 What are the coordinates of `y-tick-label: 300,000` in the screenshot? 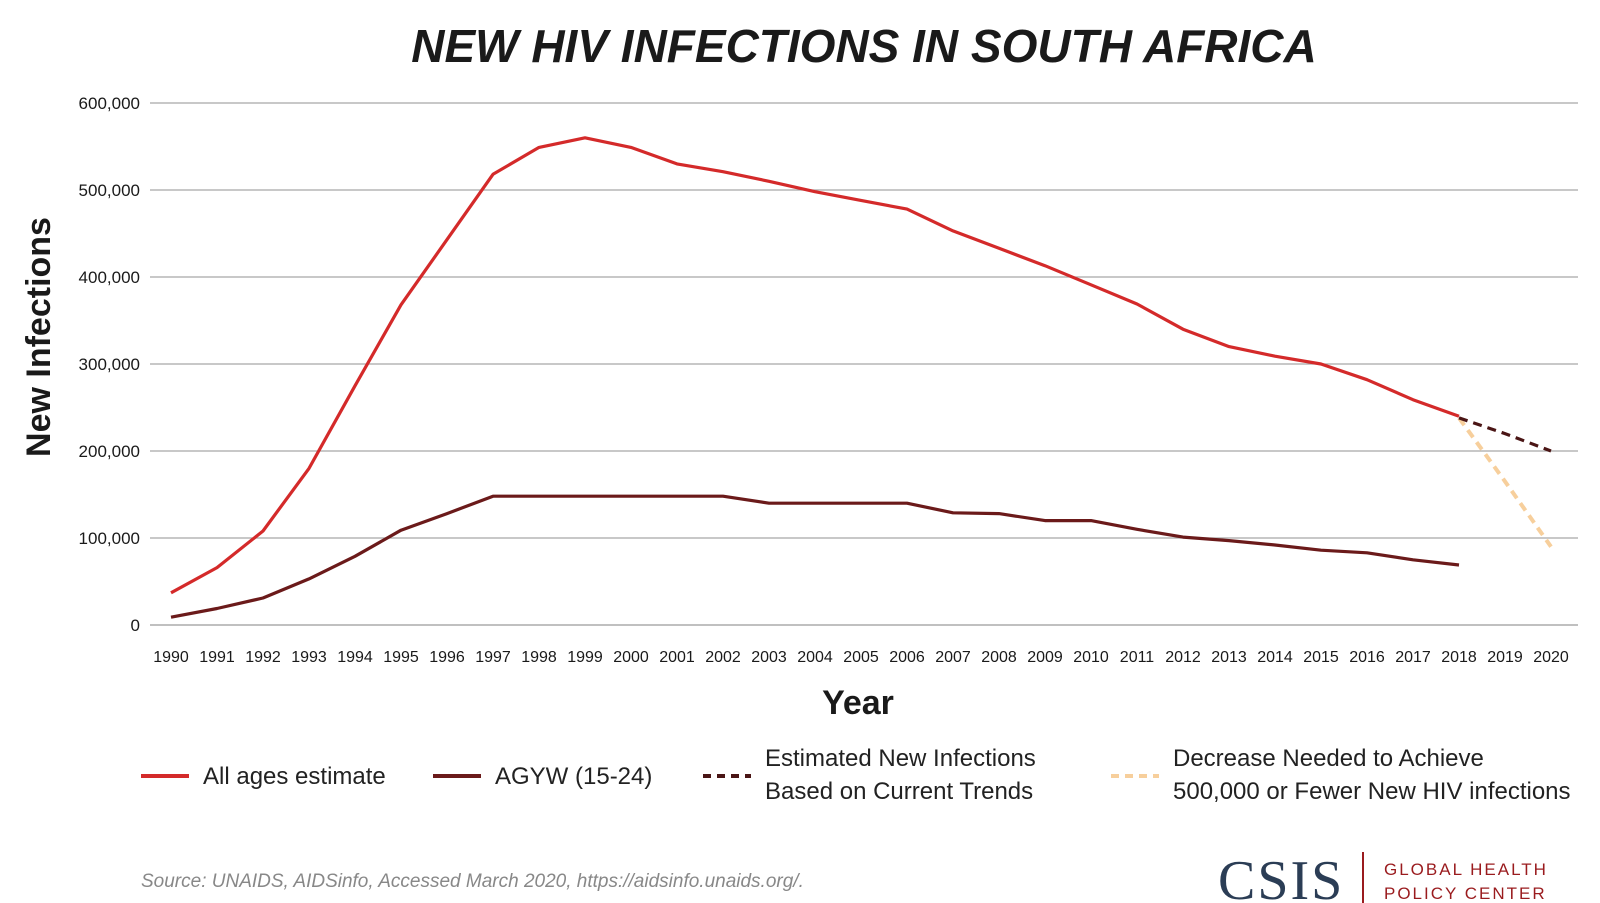 It's located at (109, 364).